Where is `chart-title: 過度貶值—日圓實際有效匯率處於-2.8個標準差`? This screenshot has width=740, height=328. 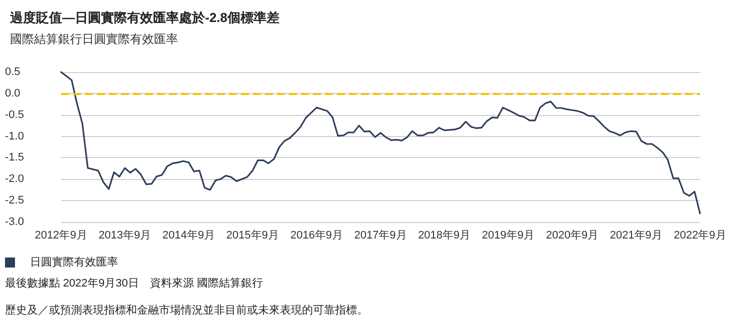 chart-title: 過度貶值—日圓實際有效匯率處於-2.8個標準差 is located at coordinates (144, 17).